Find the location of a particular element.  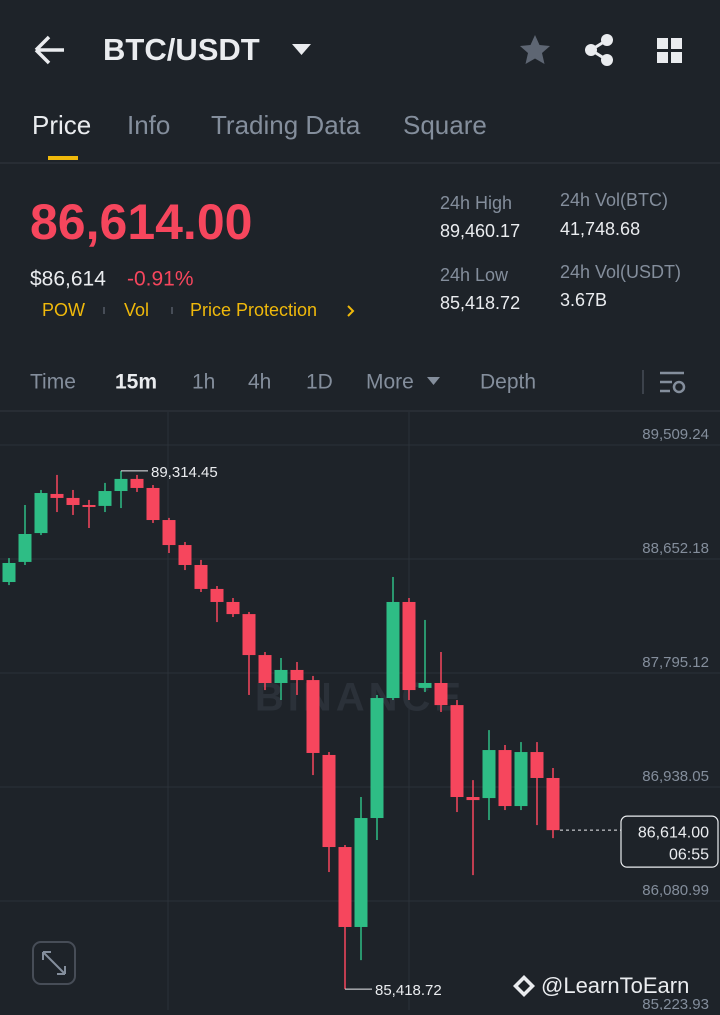

favorite-star is located at coordinates (535, 49).